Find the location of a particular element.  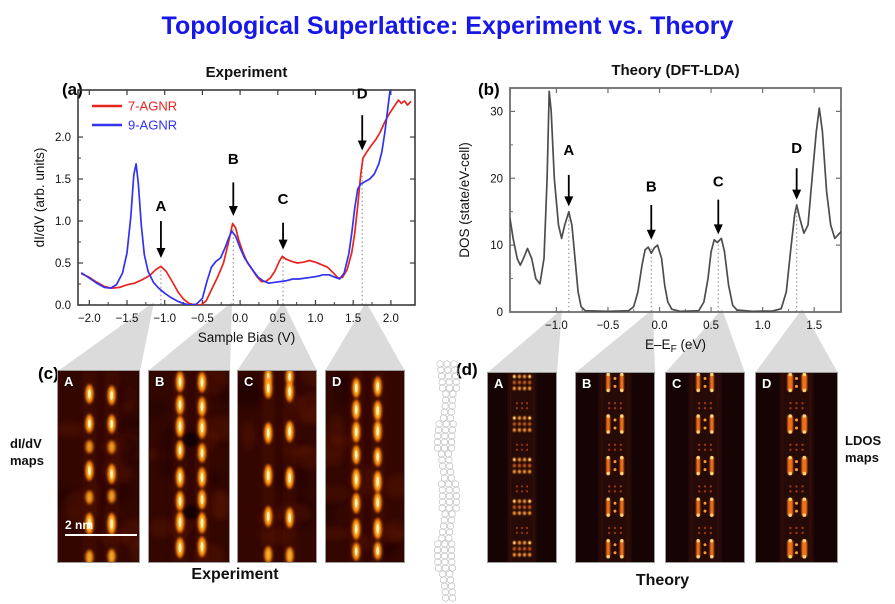

ldos-maps-label: LDOS maps is located at coordinates (863, 449).